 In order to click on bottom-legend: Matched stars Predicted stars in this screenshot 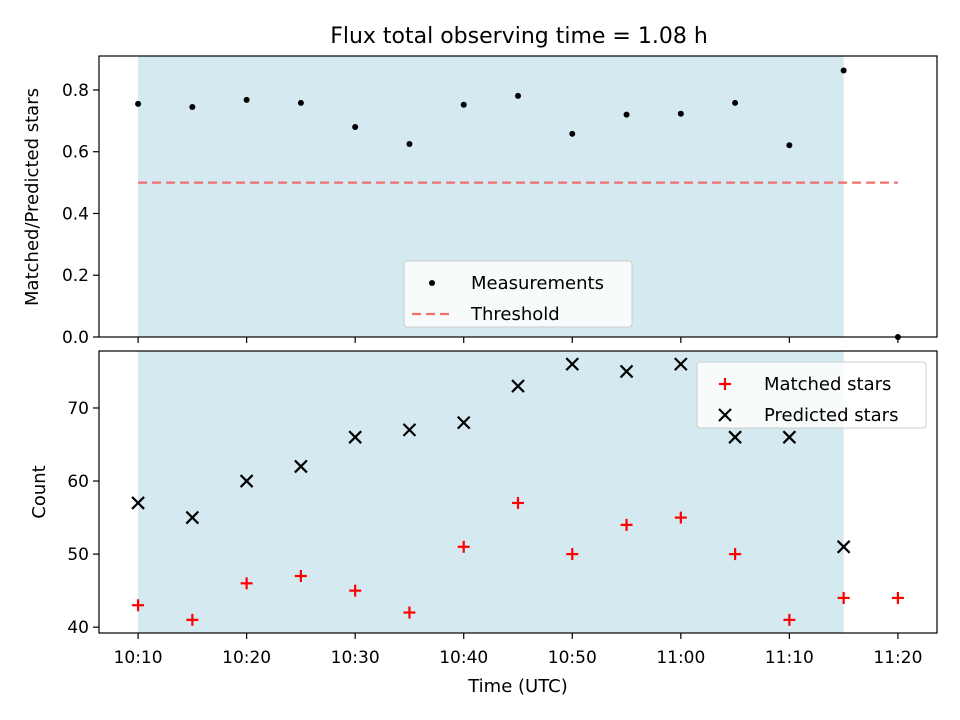, I will do `click(811, 395)`.